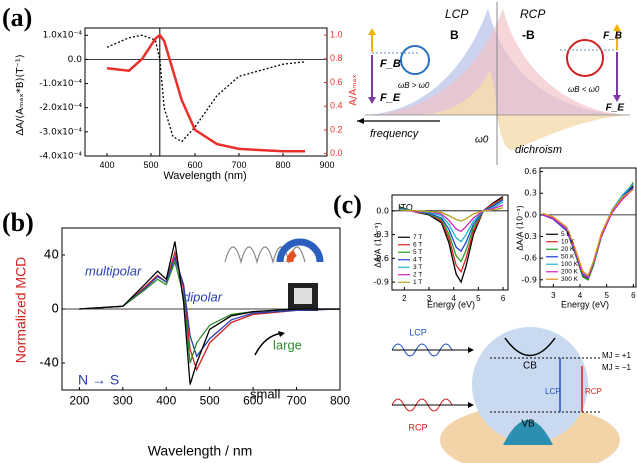 The height and width of the screenshot is (463, 637). What do you see at coordinates (584, 89) in the screenshot?
I see `diagram-label: ωB < ω0` at bounding box center [584, 89].